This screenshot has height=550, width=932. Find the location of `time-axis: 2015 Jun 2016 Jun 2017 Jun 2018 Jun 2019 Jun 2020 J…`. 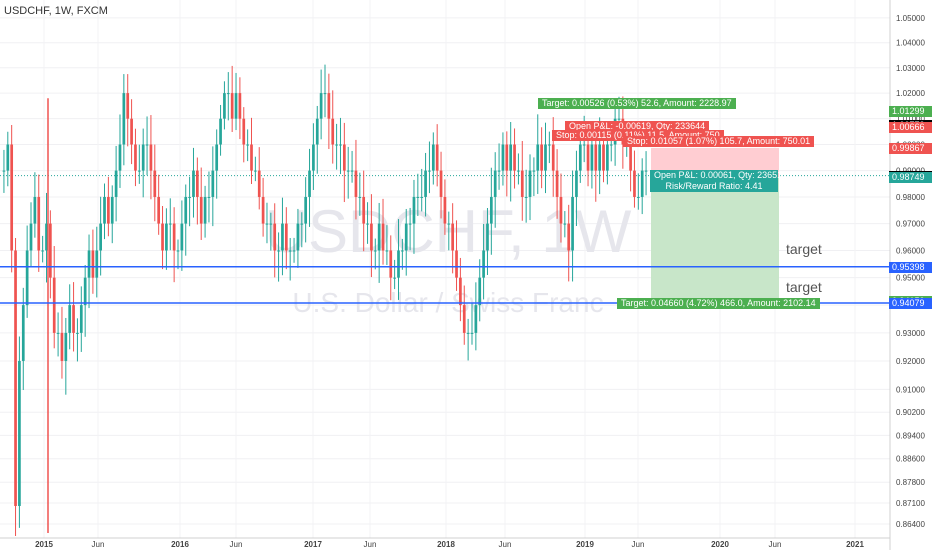

time-axis: 2015 Jun 2016 Jun 2017 Jun 2018 Jun 2019 Jun 2020 J… is located at coordinates (445, 543).